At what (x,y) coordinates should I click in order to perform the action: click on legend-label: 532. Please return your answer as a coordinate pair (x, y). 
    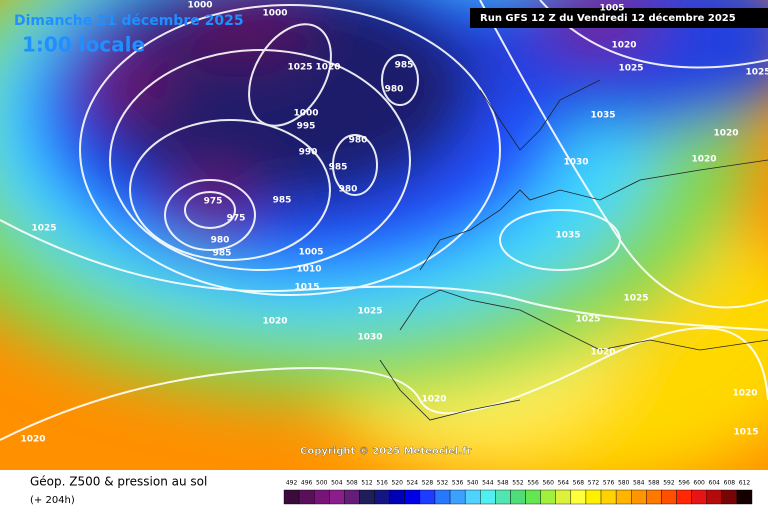
    Looking at the image, I should click on (443, 483).